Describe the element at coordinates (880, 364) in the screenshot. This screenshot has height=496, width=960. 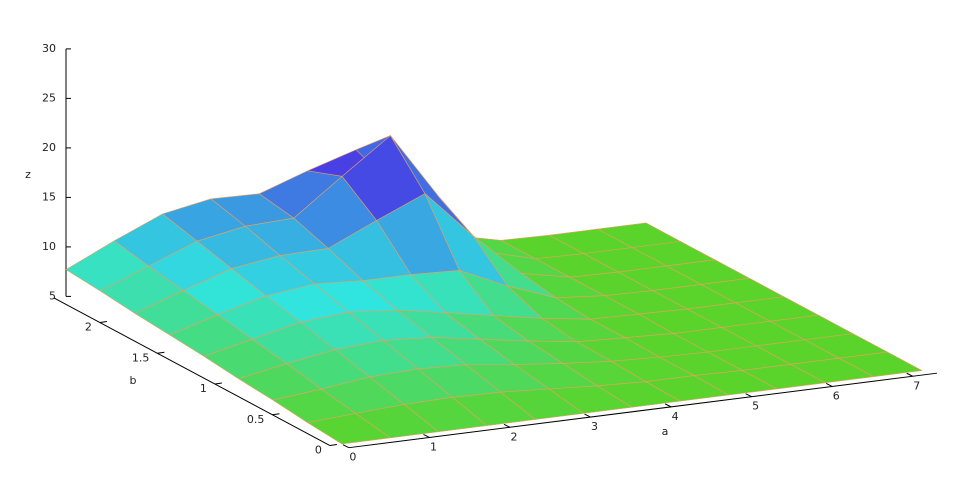
I see `surface-patch` at that location.